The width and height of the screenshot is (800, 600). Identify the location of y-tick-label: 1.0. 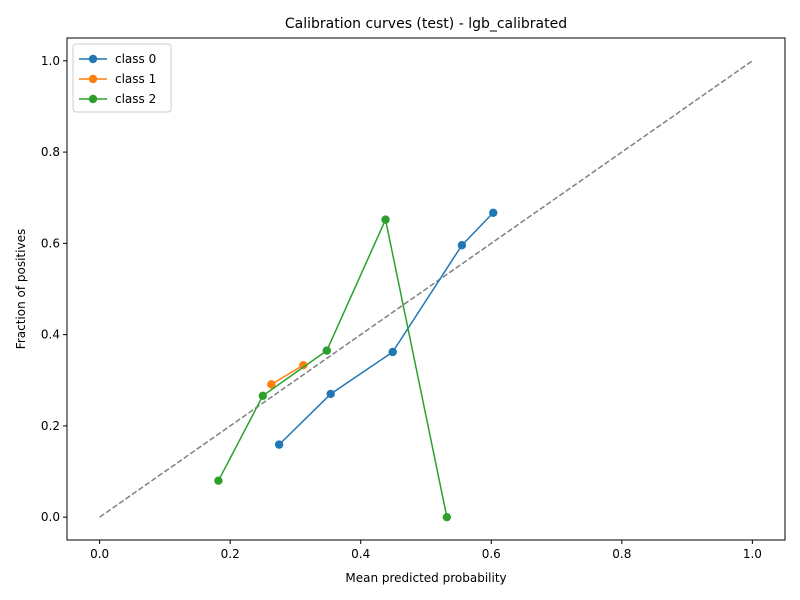
(50, 61).